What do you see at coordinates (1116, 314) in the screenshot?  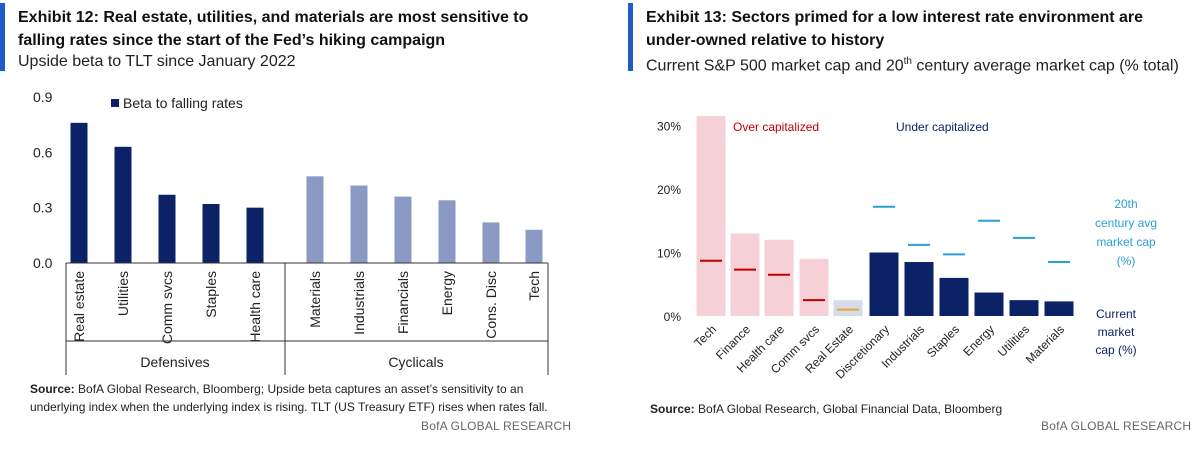 I see `legend-current-line: Current` at bounding box center [1116, 314].